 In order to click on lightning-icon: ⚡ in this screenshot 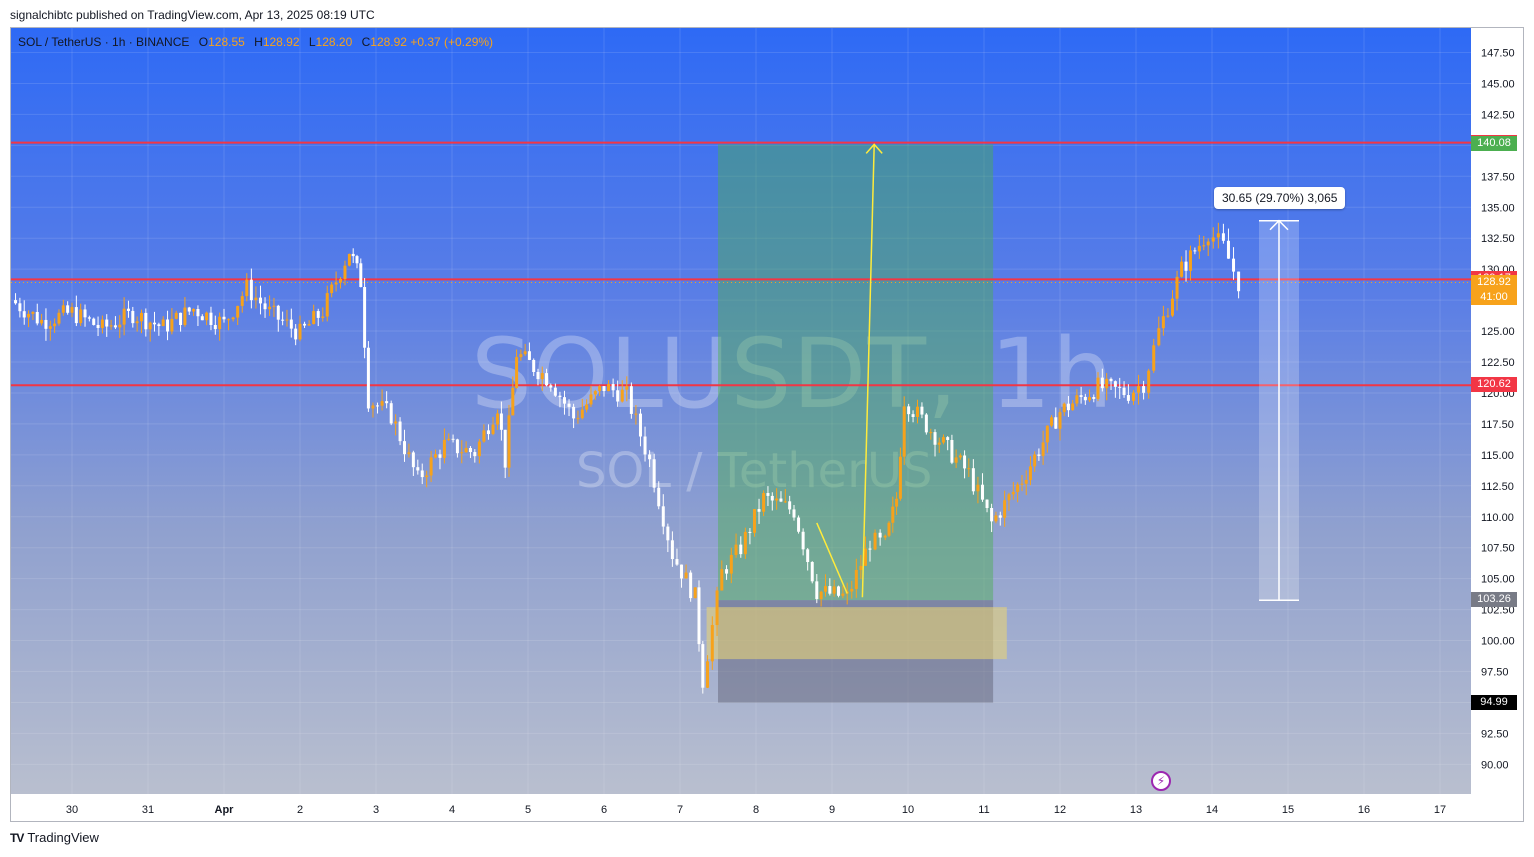, I will do `click(1161, 781)`.